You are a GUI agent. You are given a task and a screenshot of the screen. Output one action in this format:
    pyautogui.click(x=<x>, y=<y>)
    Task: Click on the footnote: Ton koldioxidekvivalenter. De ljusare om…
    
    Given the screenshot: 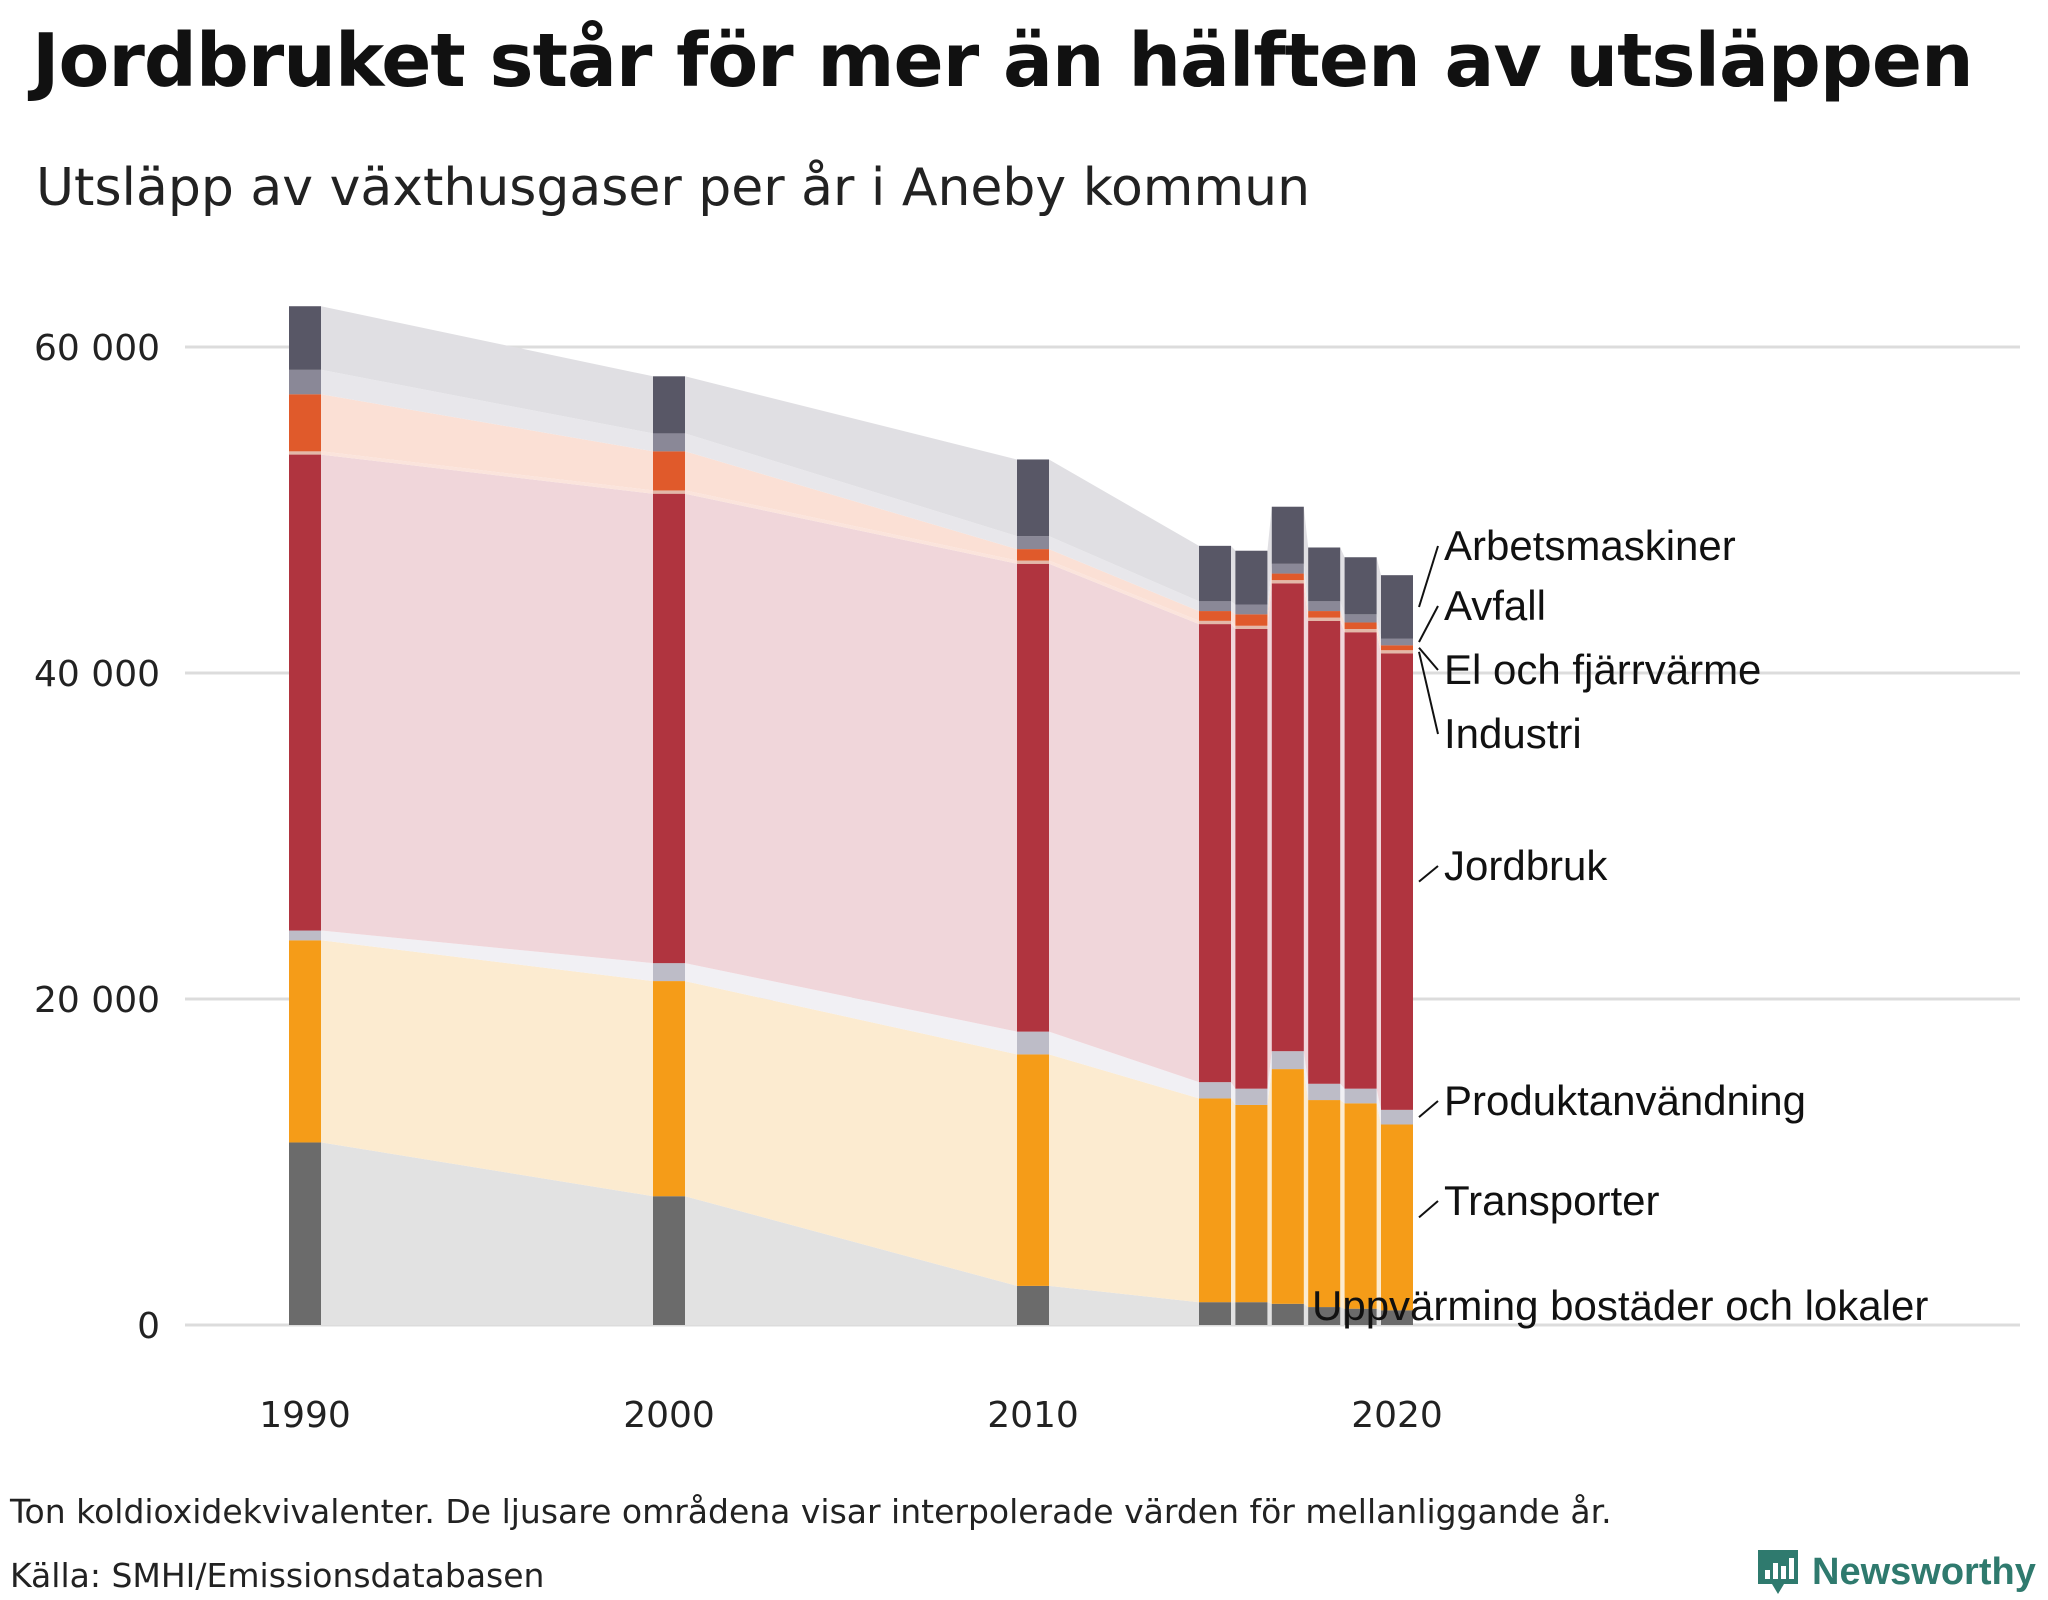 What is the action you would take?
    pyautogui.click(x=811, y=1511)
    